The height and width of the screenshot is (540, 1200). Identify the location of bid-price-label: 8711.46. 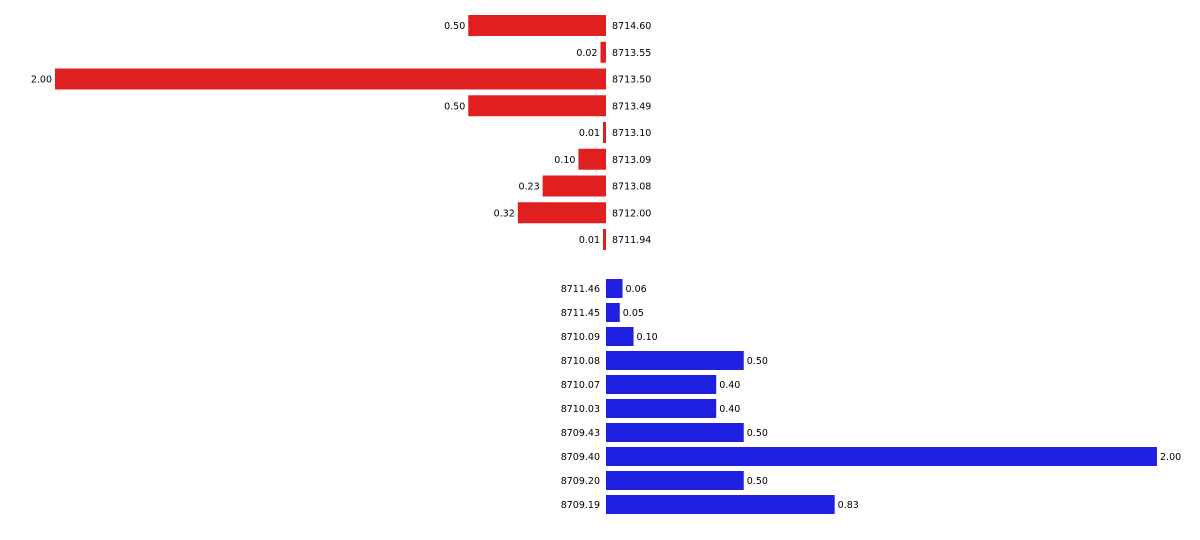
(580, 289).